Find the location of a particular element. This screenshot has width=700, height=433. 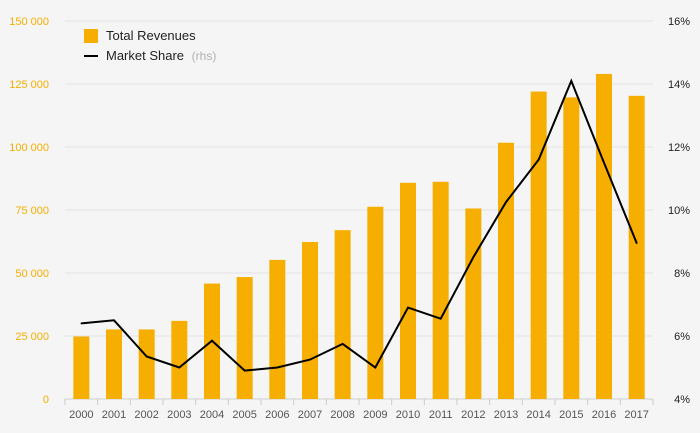

left-tick-label: 100 000 is located at coordinates (29, 148).